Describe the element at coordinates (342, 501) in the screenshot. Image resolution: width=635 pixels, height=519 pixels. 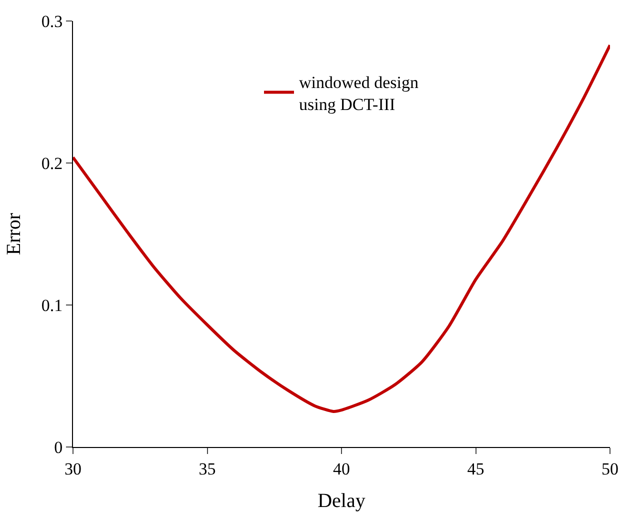
I see `x-axis-title: Delay` at that location.